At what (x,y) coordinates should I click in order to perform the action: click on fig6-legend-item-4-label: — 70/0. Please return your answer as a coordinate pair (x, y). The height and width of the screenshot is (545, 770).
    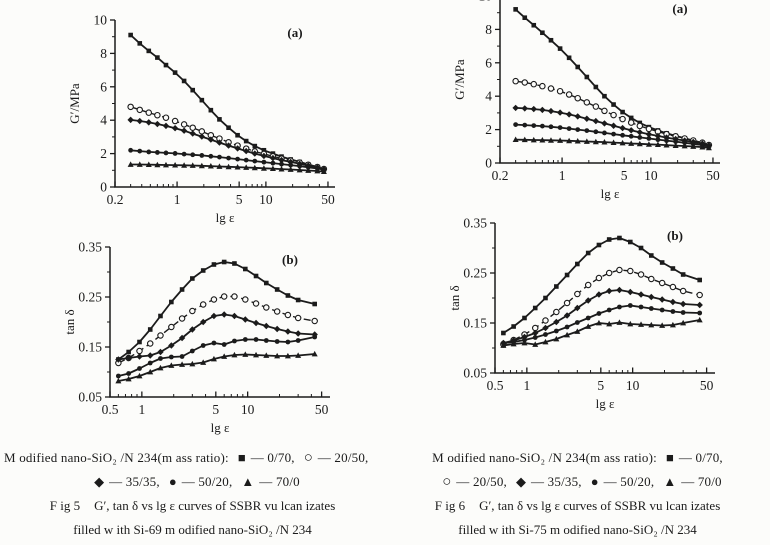
    Looking at the image, I should click on (701, 481).